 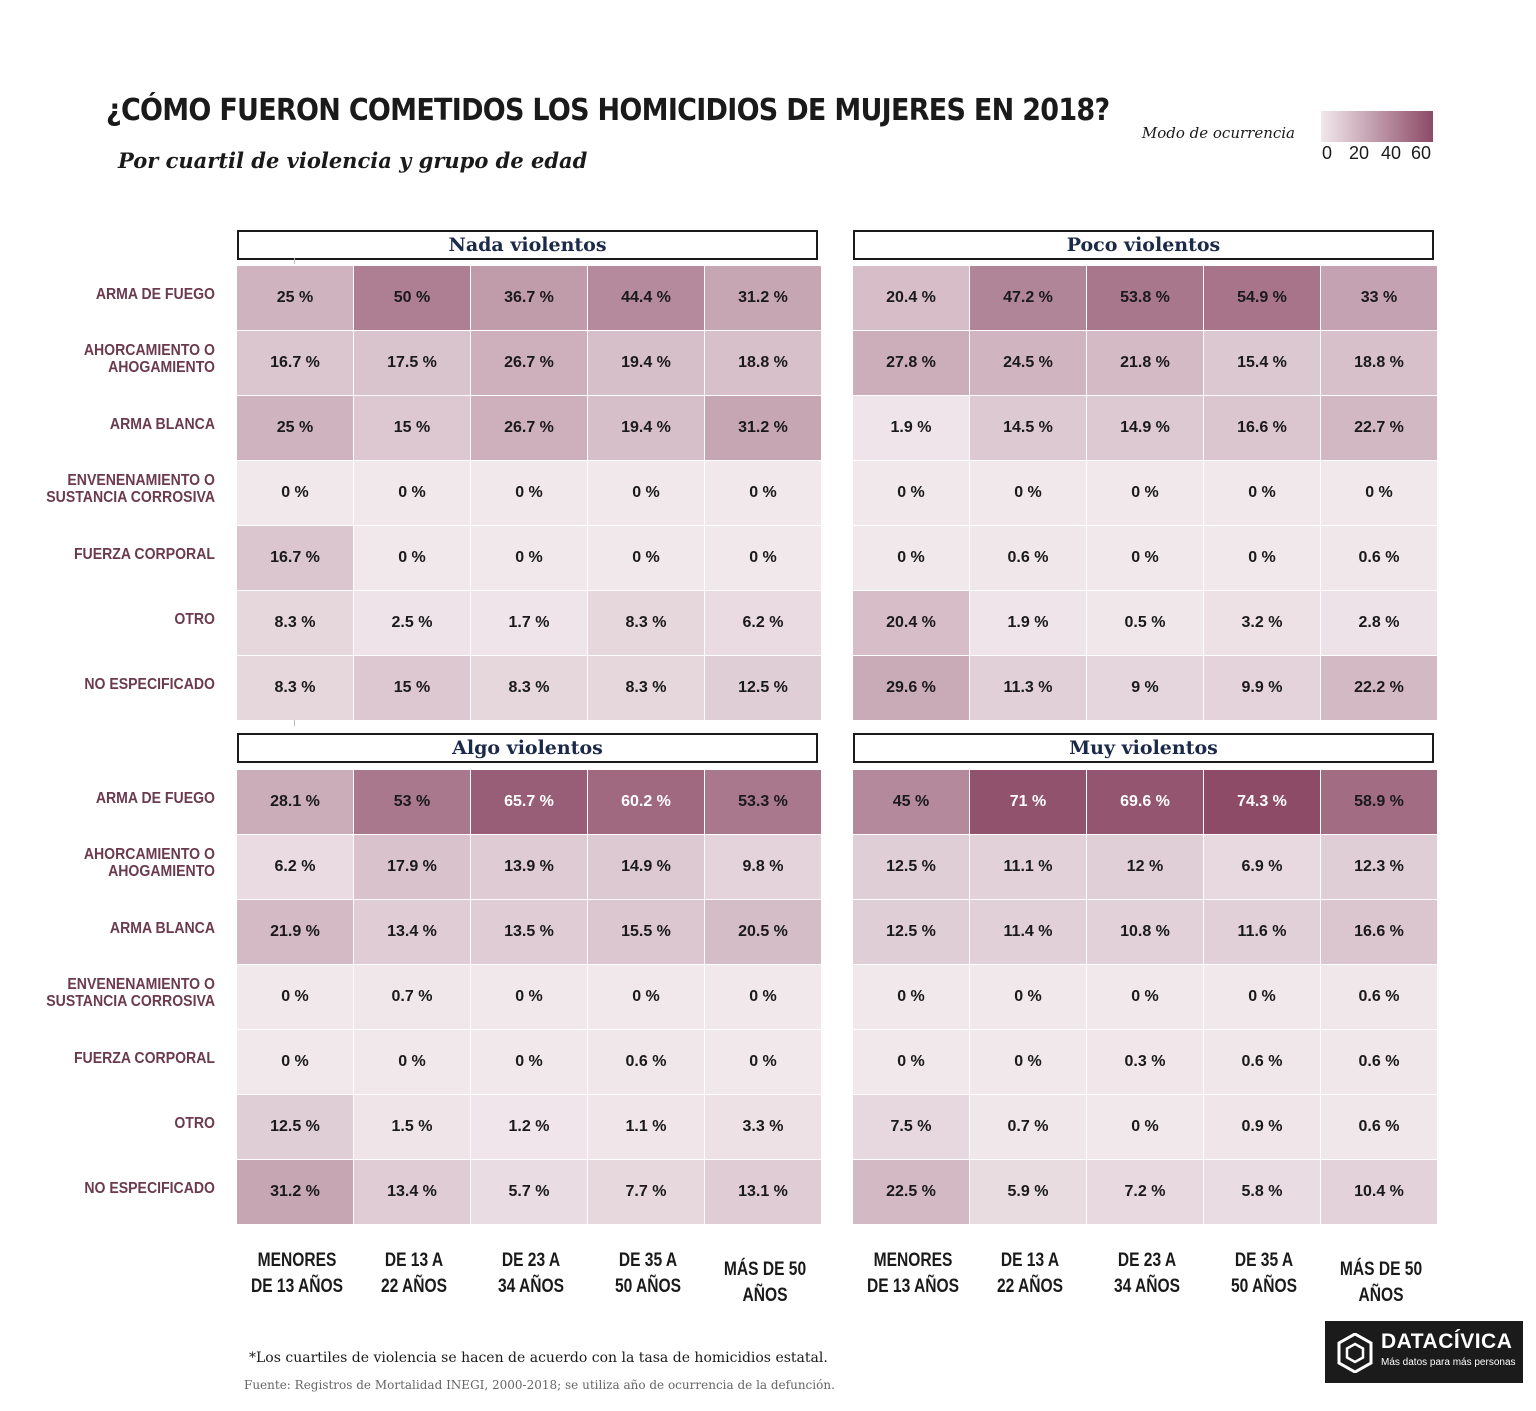 What do you see at coordinates (763, 801) in the screenshot?
I see `cell-value-label: 53.3 %` at bounding box center [763, 801].